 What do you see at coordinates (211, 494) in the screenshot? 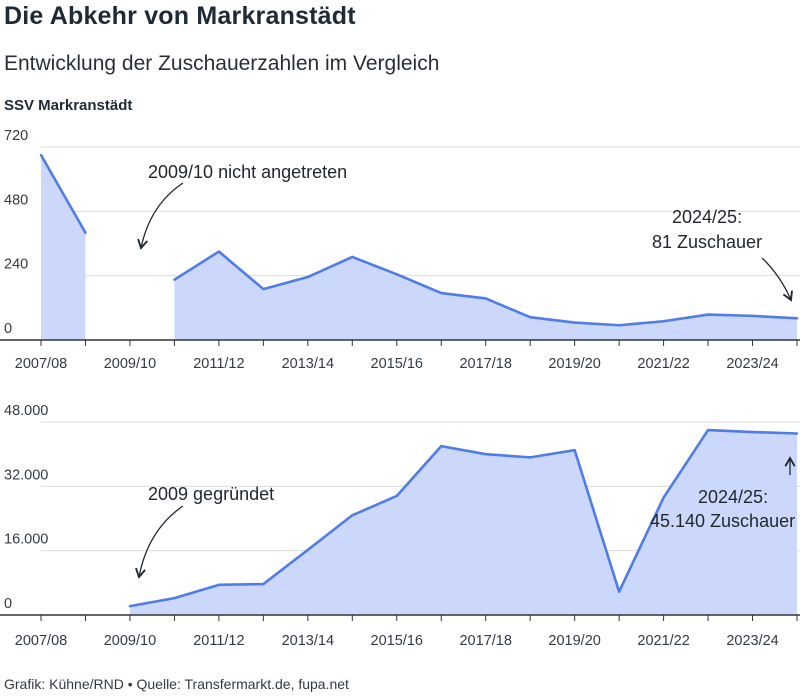
I see `annotation-text: 2009 gegründet` at bounding box center [211, 494].